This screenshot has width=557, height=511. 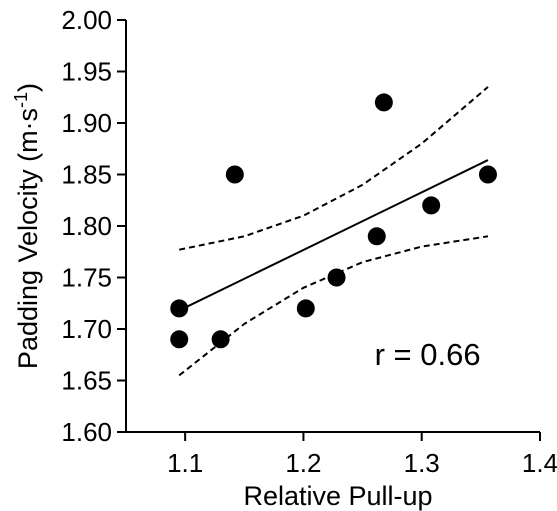 I want to click on y-tick-label: 1.75, so click(x=86, y=278).